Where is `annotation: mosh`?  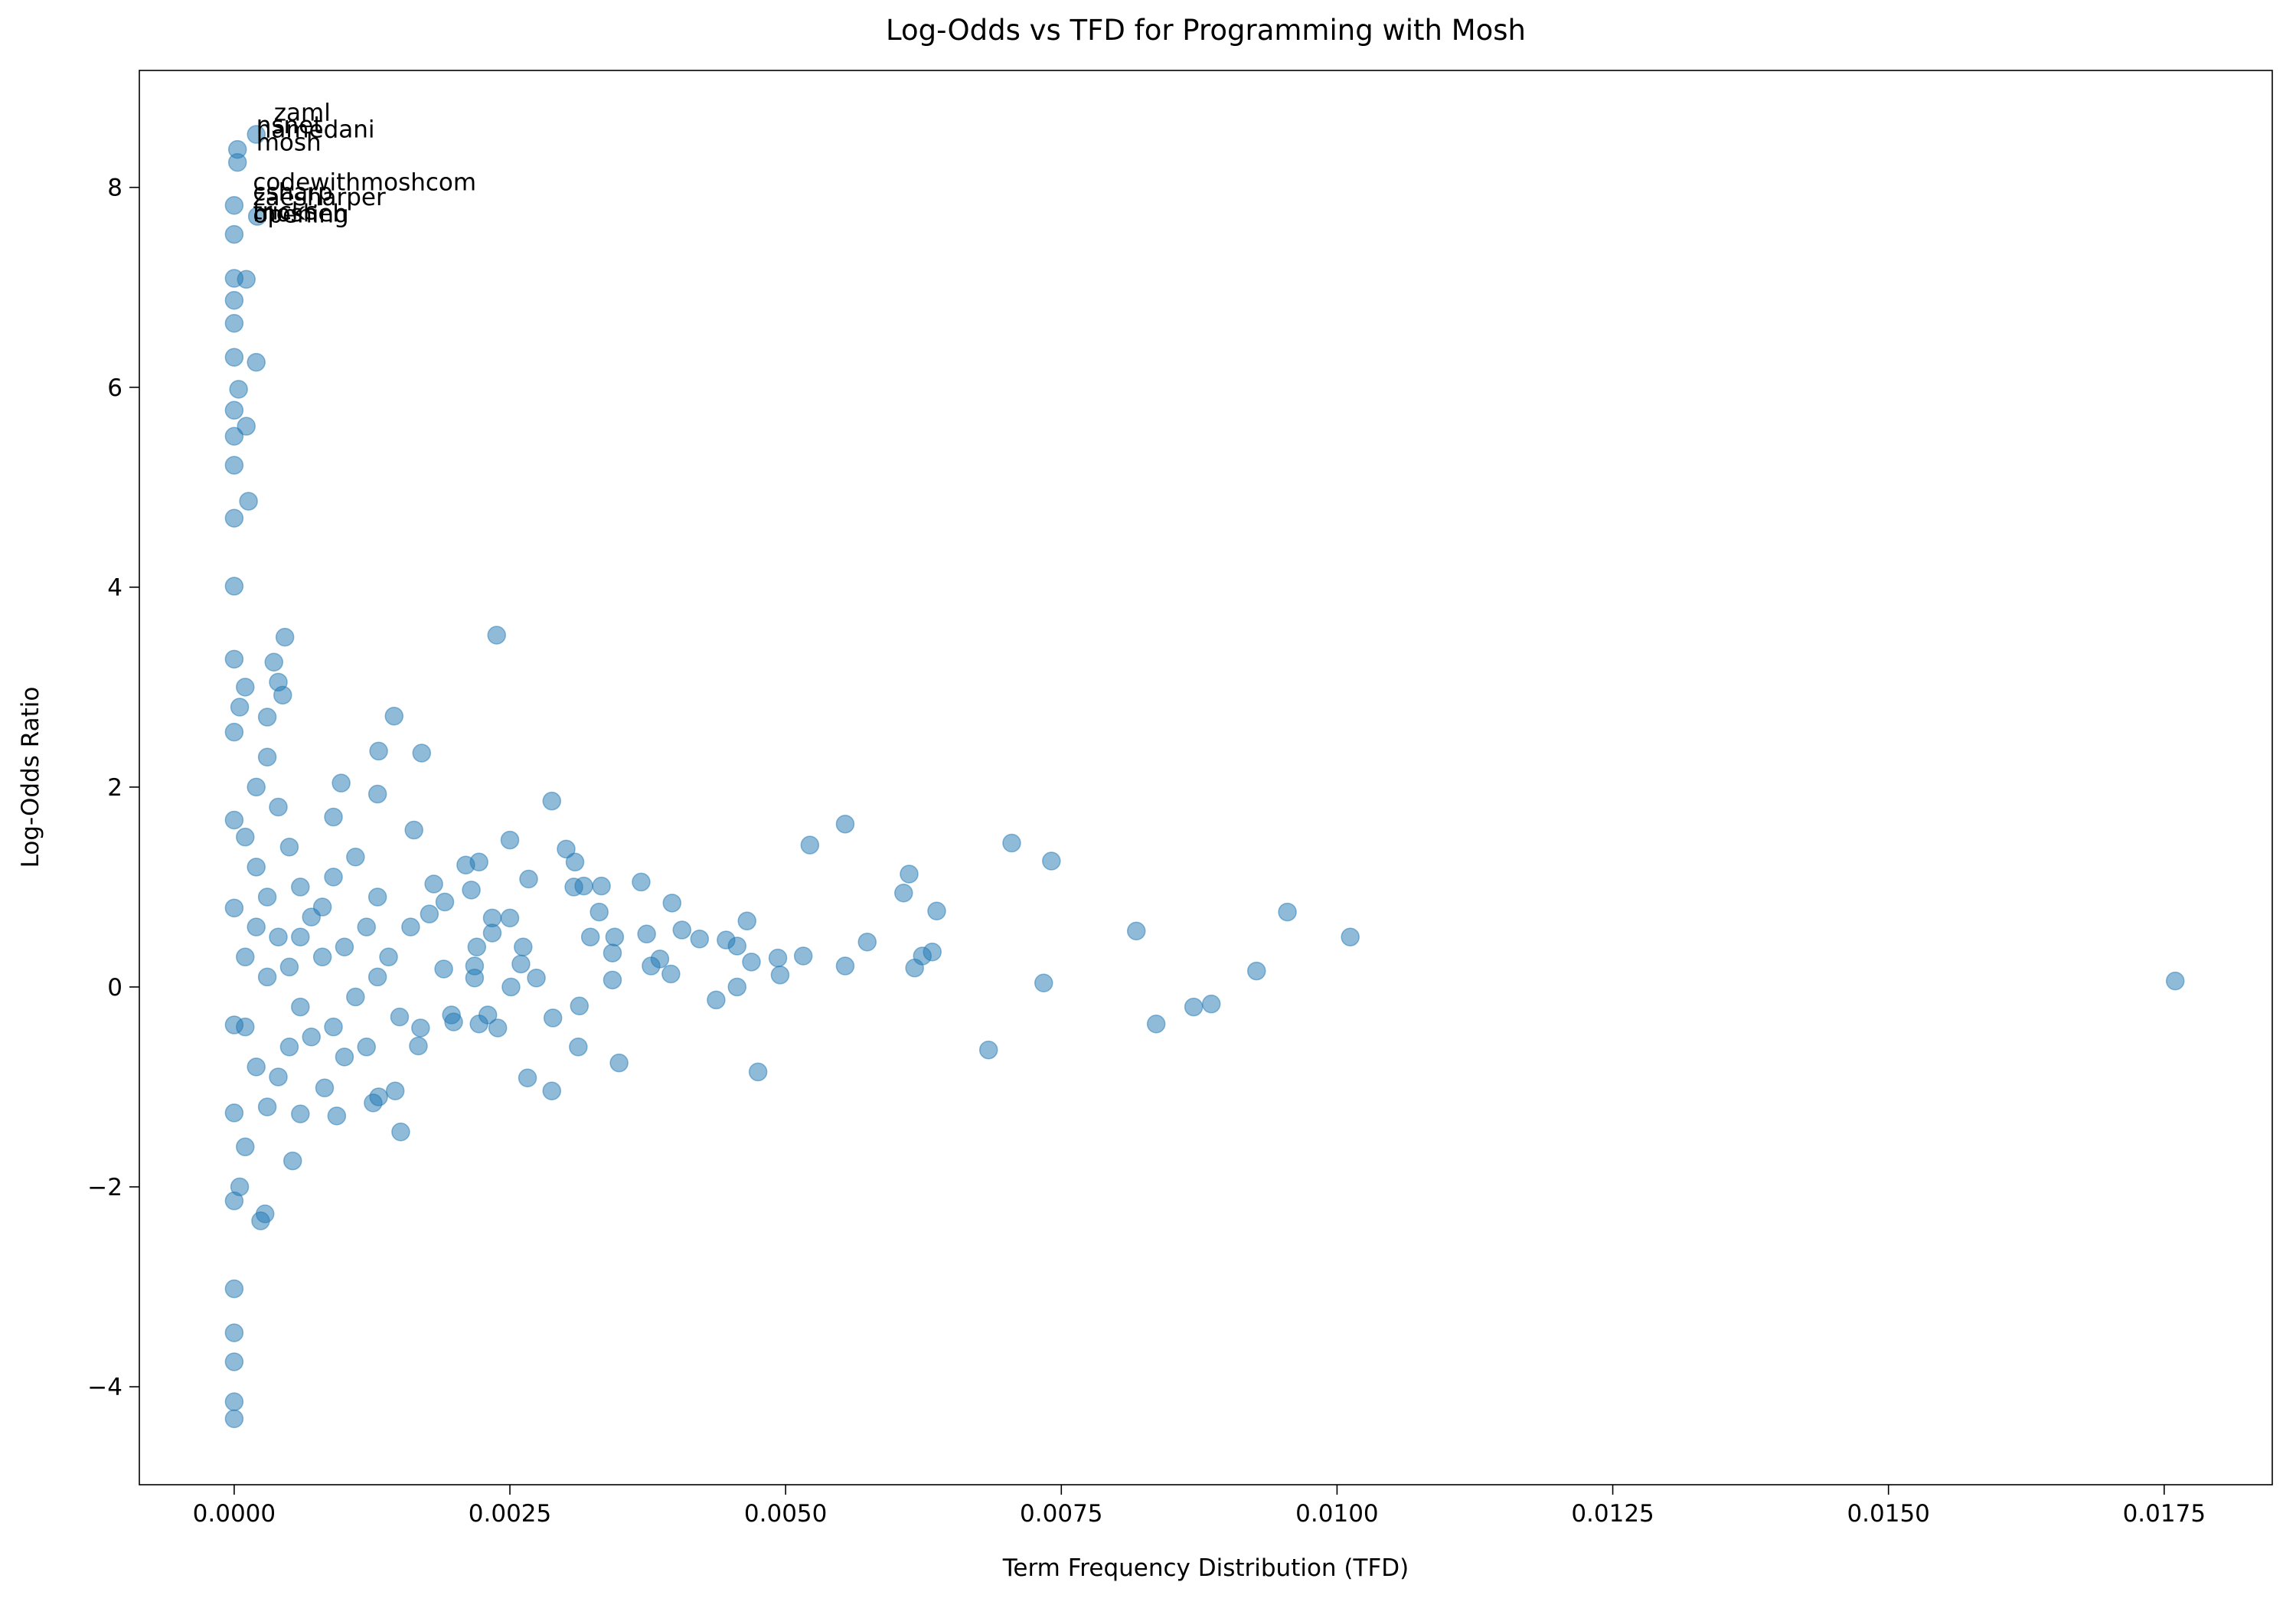 annotation: mosh is located at coordinates (289, 142).